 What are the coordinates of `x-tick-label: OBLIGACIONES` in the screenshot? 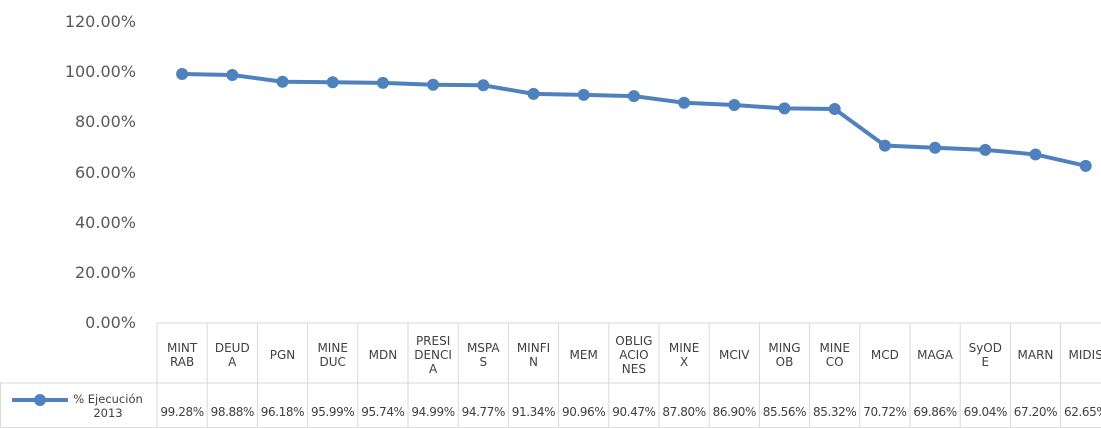 It's located at (634, 355).